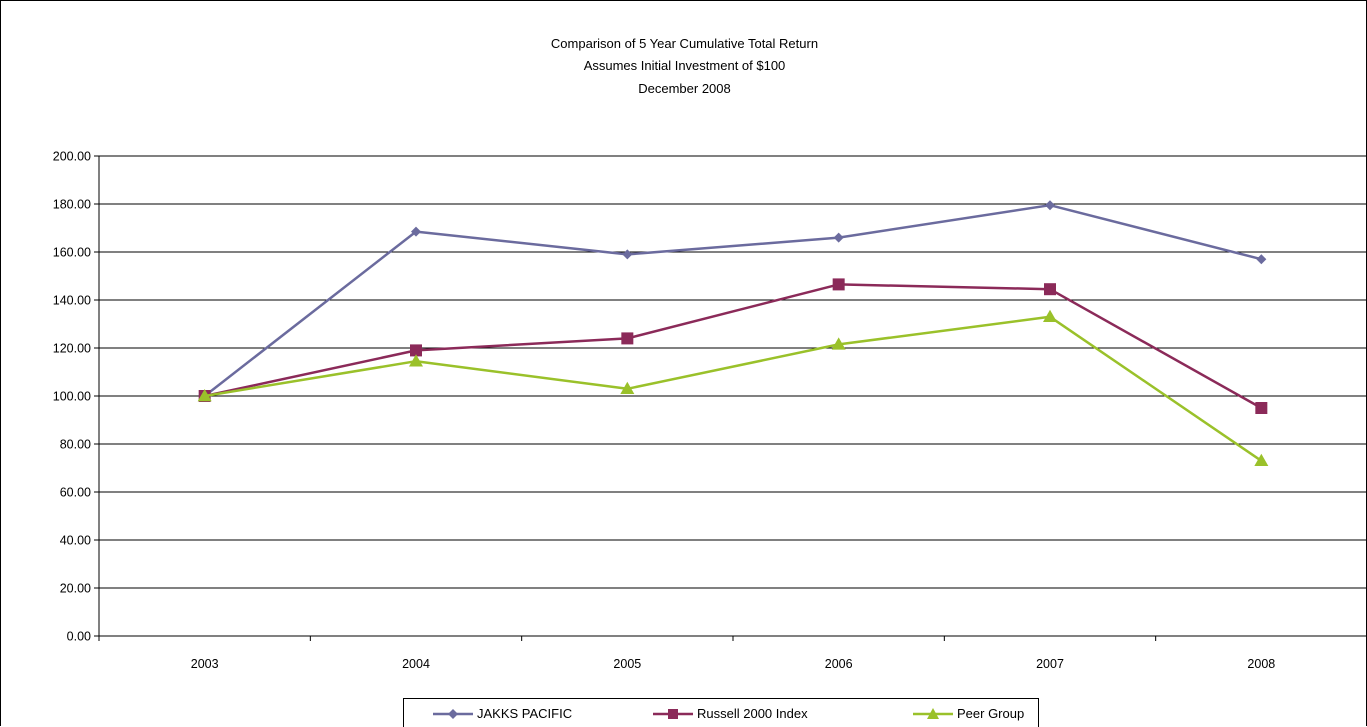  I want to click on legend-label: Peer Group, so click(991, 713).